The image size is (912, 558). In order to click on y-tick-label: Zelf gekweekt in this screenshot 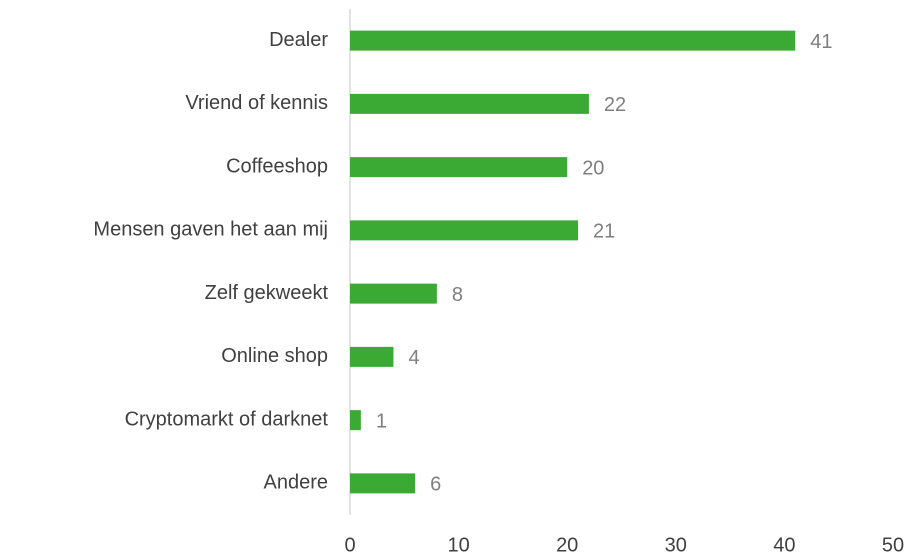, I will do `click(267, 293)`.